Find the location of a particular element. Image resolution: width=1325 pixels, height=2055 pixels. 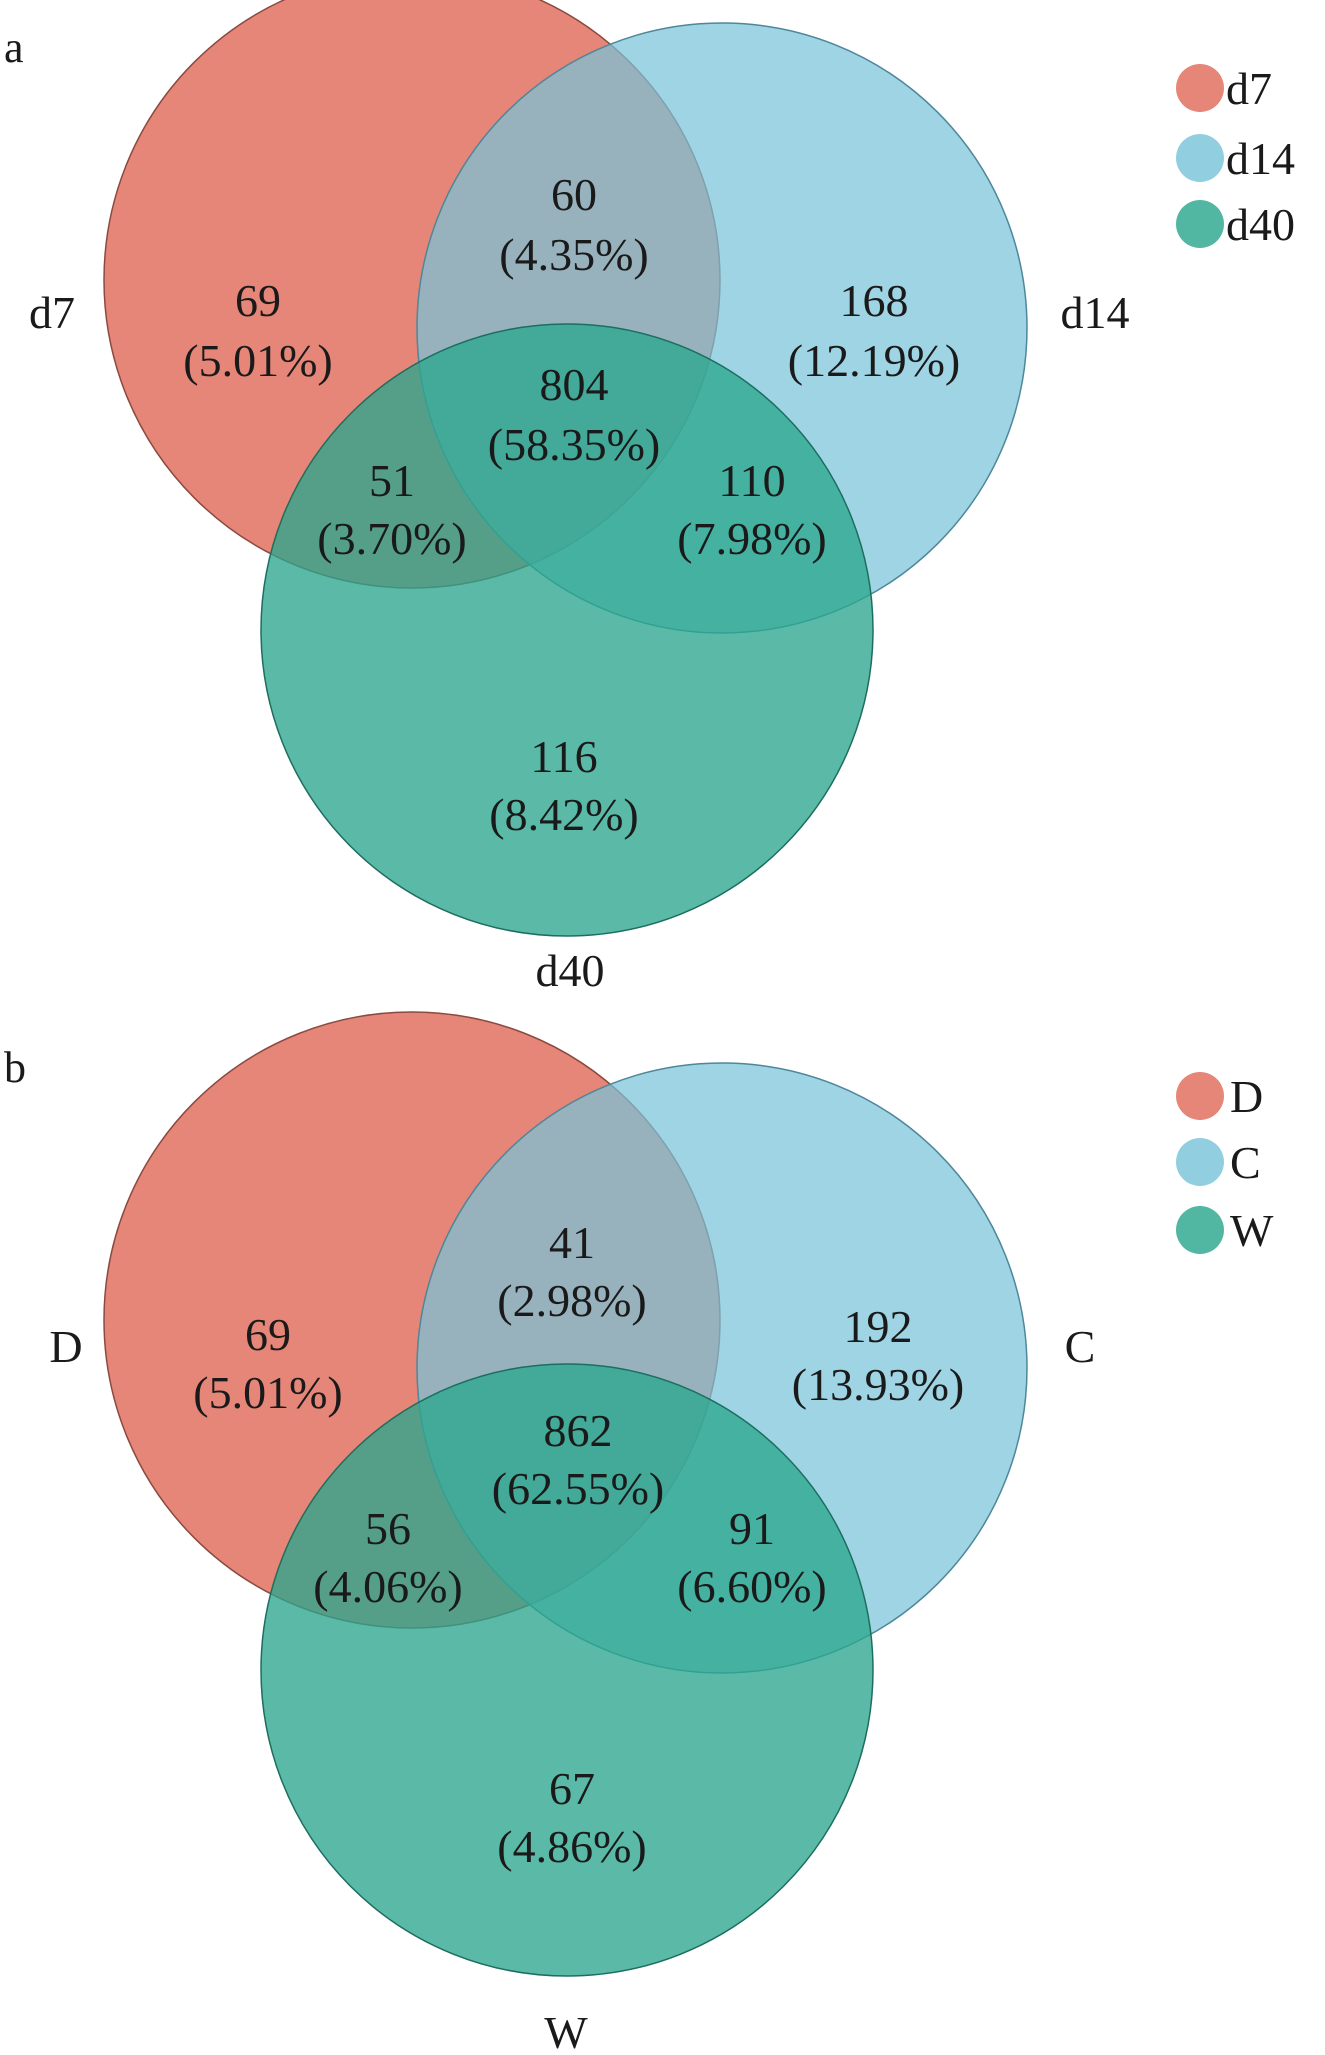

region-percent: (4.06%) is located at coordinates (387, 1586).